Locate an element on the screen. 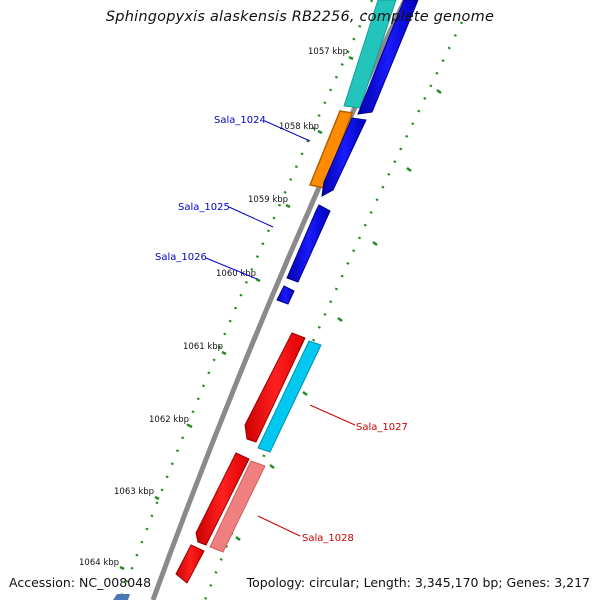 The width and height of the screenshot is (600, 600). gene-label-sala-1028: Sala_1028 is located at coordinates (328, 538).